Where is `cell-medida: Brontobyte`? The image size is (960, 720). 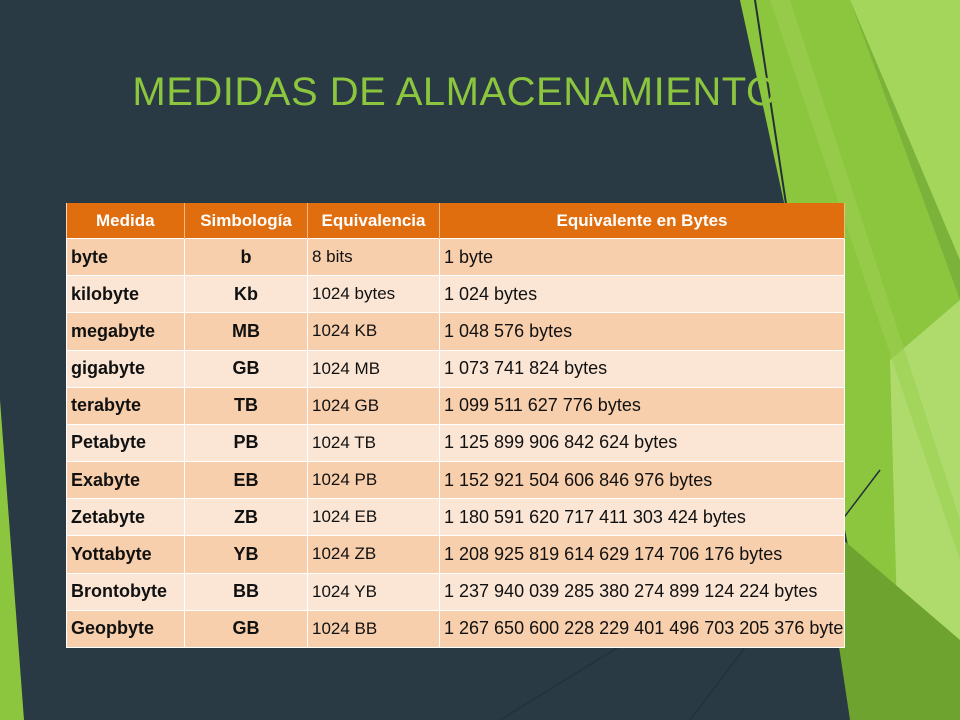 cell-medida: Brontobyte is located at coordinates (125, 591).